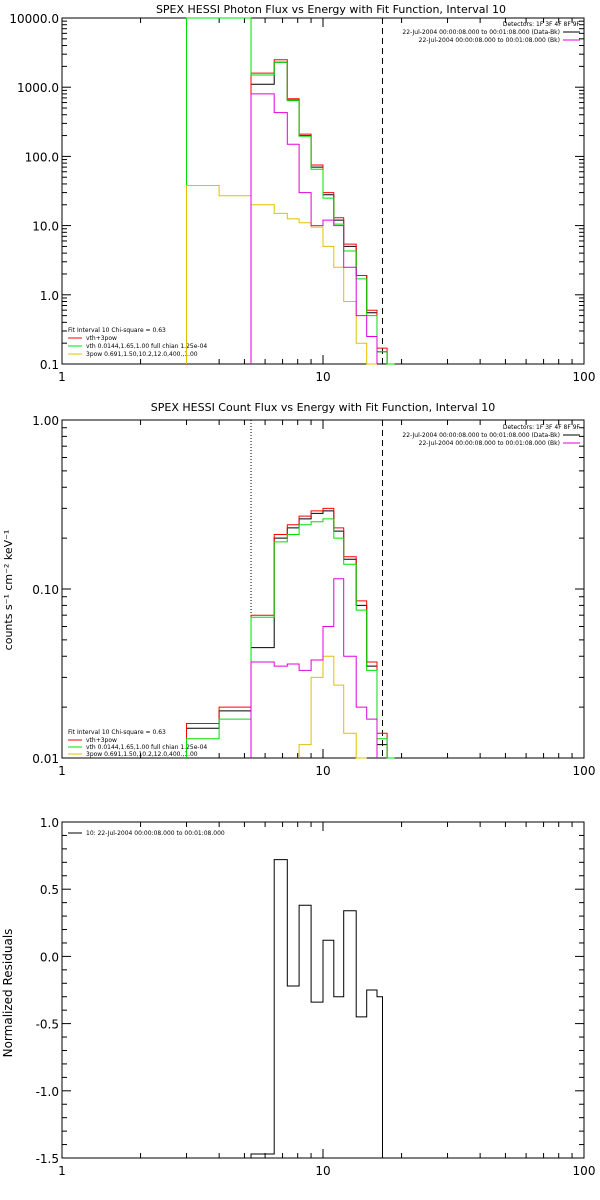 The height and width of the screenshot is (1200, 600). What do you see at coordinates (49, 957) in the screenshot?
I see `residuals-y-tick-label: 0.0` at bounding box center [49, 957].